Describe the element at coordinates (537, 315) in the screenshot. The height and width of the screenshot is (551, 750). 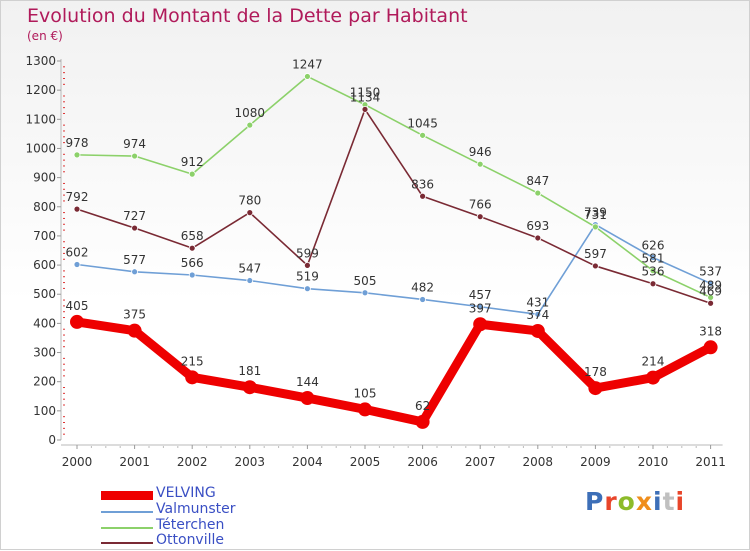
I see `data-label-velving: 374` at that location.